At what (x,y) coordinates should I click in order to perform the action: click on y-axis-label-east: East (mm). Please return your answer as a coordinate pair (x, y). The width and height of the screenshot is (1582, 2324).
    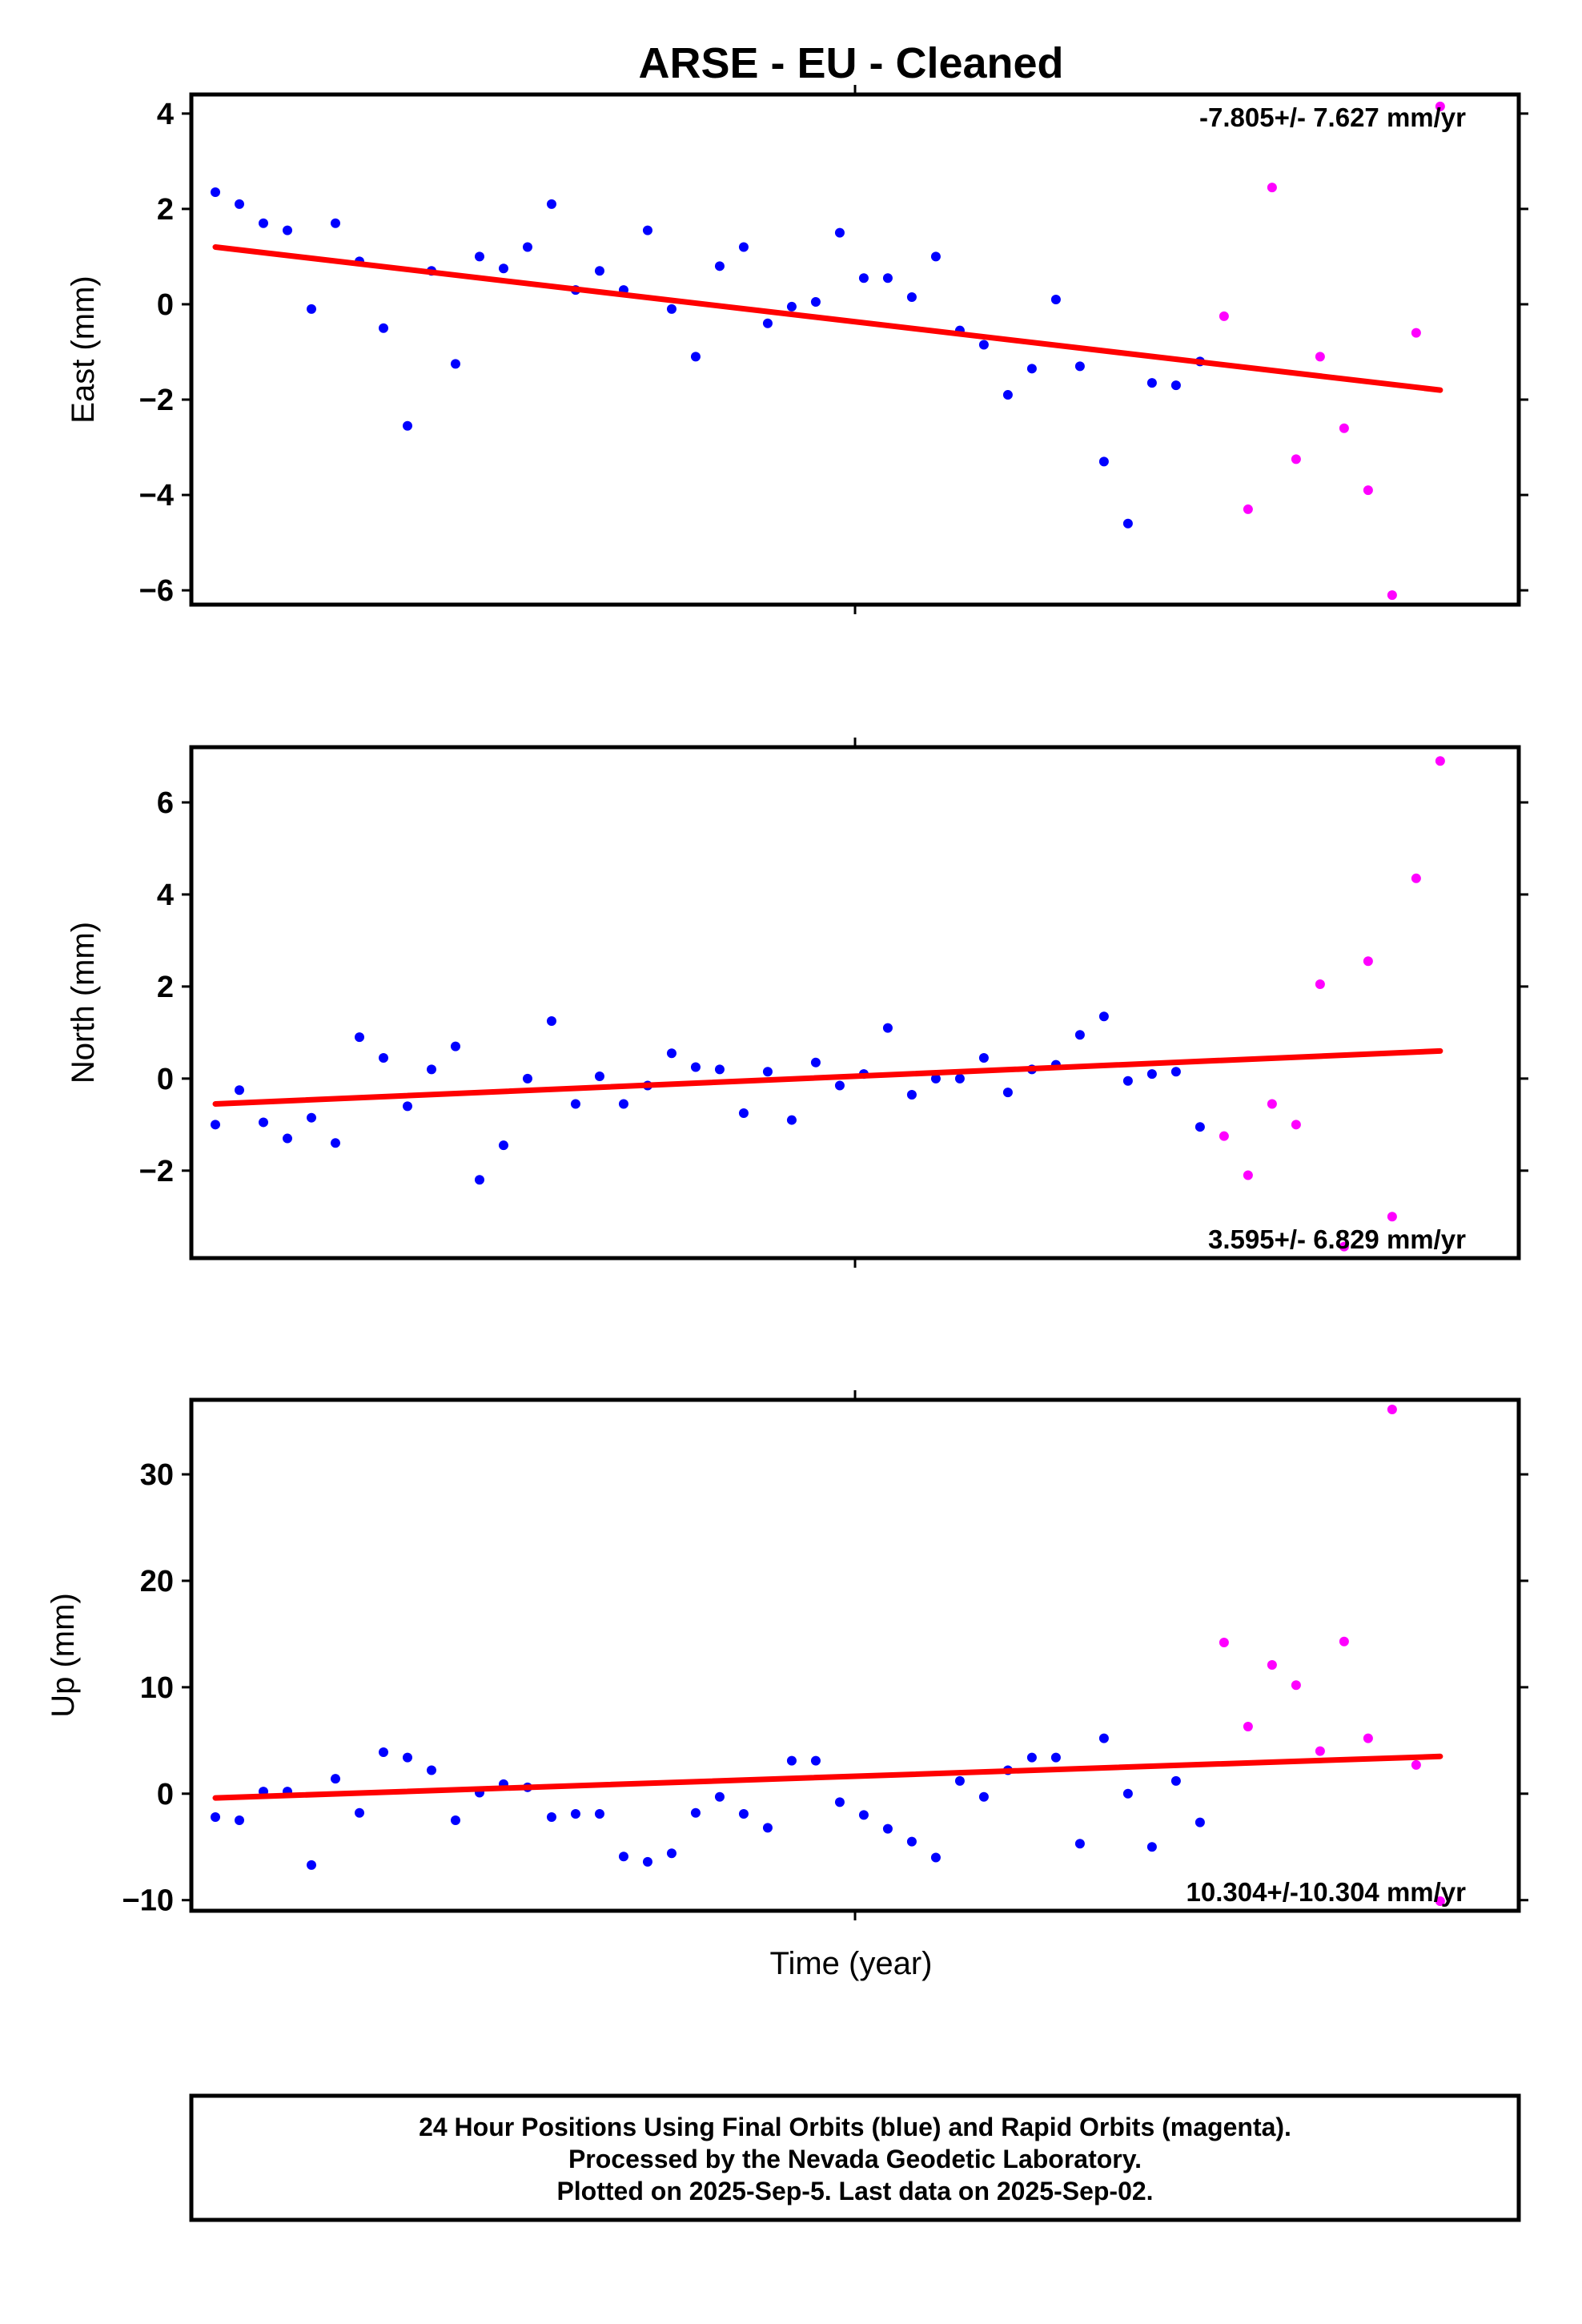
    Looking at the image, I should click on (84, 349).